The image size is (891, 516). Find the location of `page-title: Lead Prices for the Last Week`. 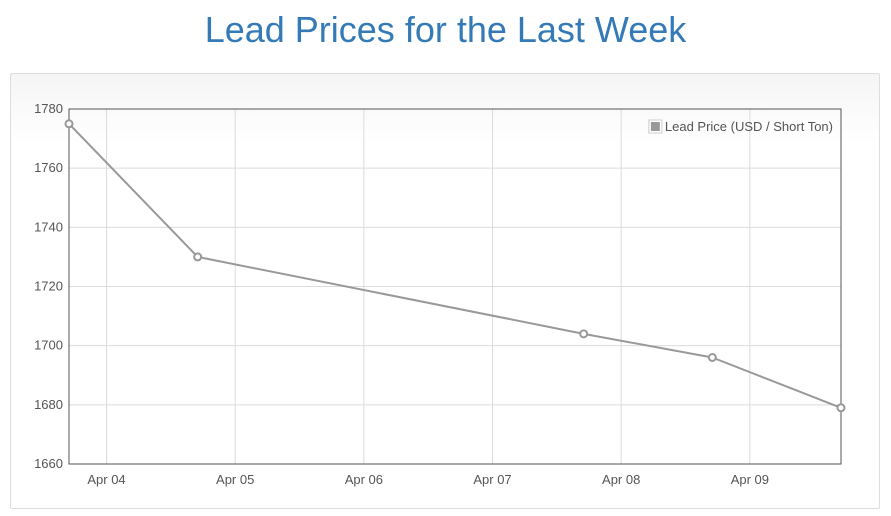

page-title: Lead Prices for the Last Week is located at coordinates (445, 29).